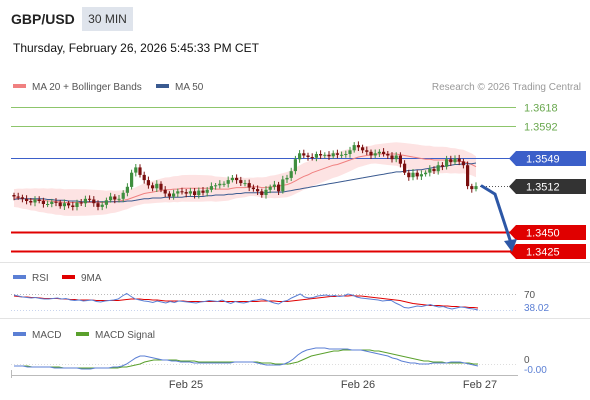 This screenshot has width=590, height=400. I want to click on rsi-line, so click(246, 301).